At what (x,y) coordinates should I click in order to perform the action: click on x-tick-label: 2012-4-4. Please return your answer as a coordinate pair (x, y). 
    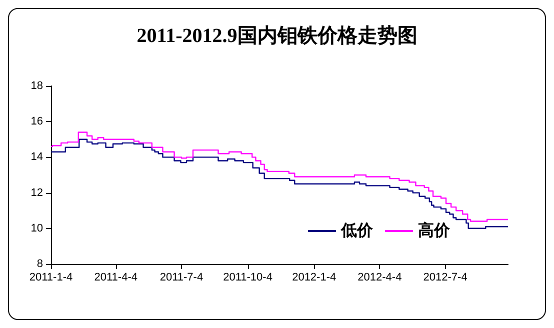
    Looking at the image, I should click on (380, 278).